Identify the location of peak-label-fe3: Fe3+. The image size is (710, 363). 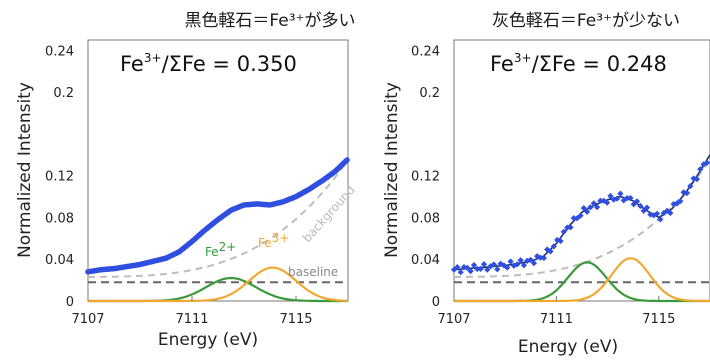
(273, 240).